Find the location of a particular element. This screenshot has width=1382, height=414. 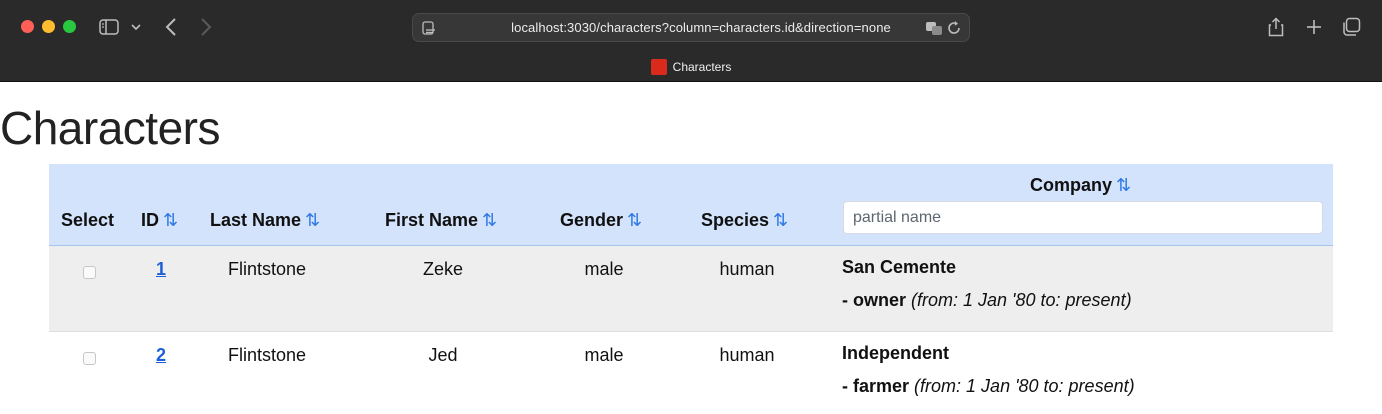

tab-characters: Characters is located at coordinates (691, 67).